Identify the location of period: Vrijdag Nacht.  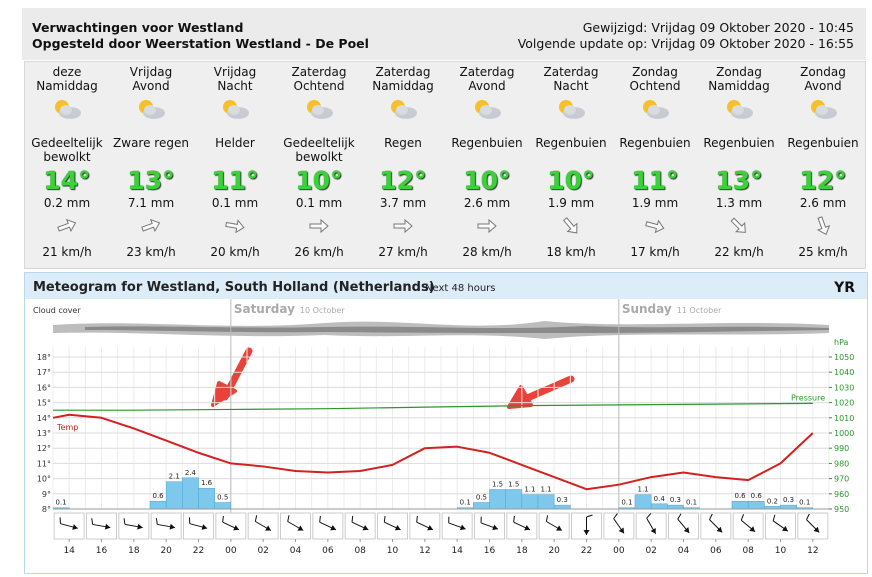
(235, 79).